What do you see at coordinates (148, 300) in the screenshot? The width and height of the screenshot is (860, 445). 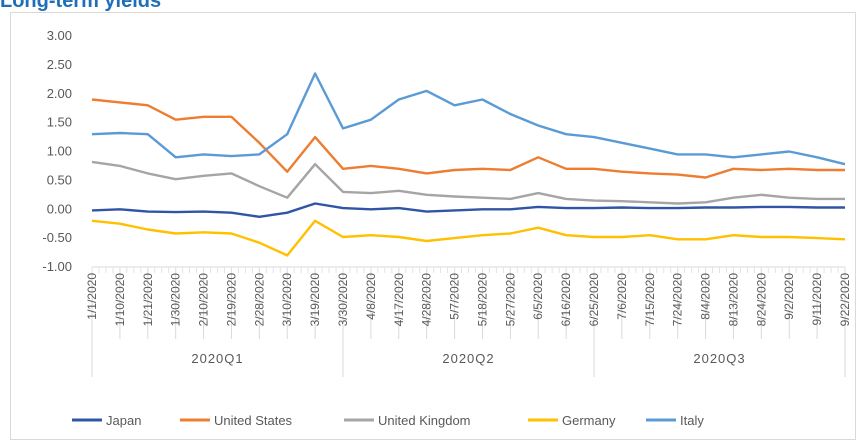 I see `x-tick-label: 1/21/2020` at bounding box center [148, 300].